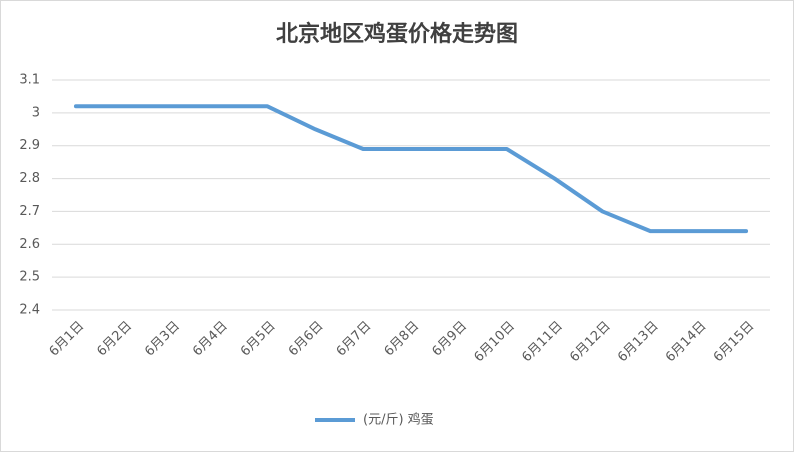 The image size is (794, 452). Describe the element at coordinates (398, 420) in the screenshot. I see `legend-label: (元/斤) 鸡蛋` at that location.